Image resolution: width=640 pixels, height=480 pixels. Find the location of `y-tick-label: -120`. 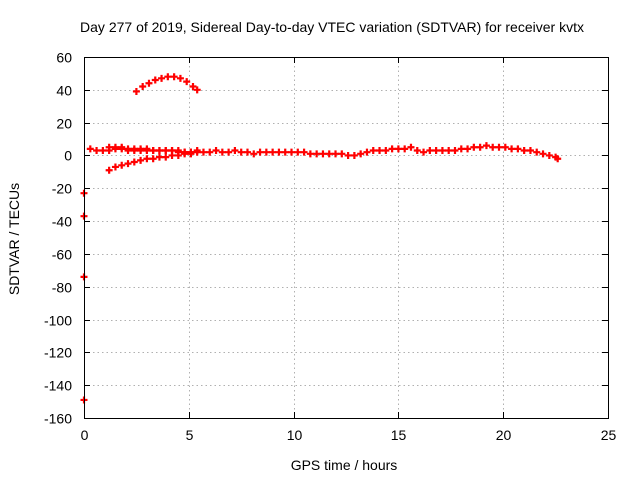

y-tick-label: -120 is located at coordinates (58, 353).